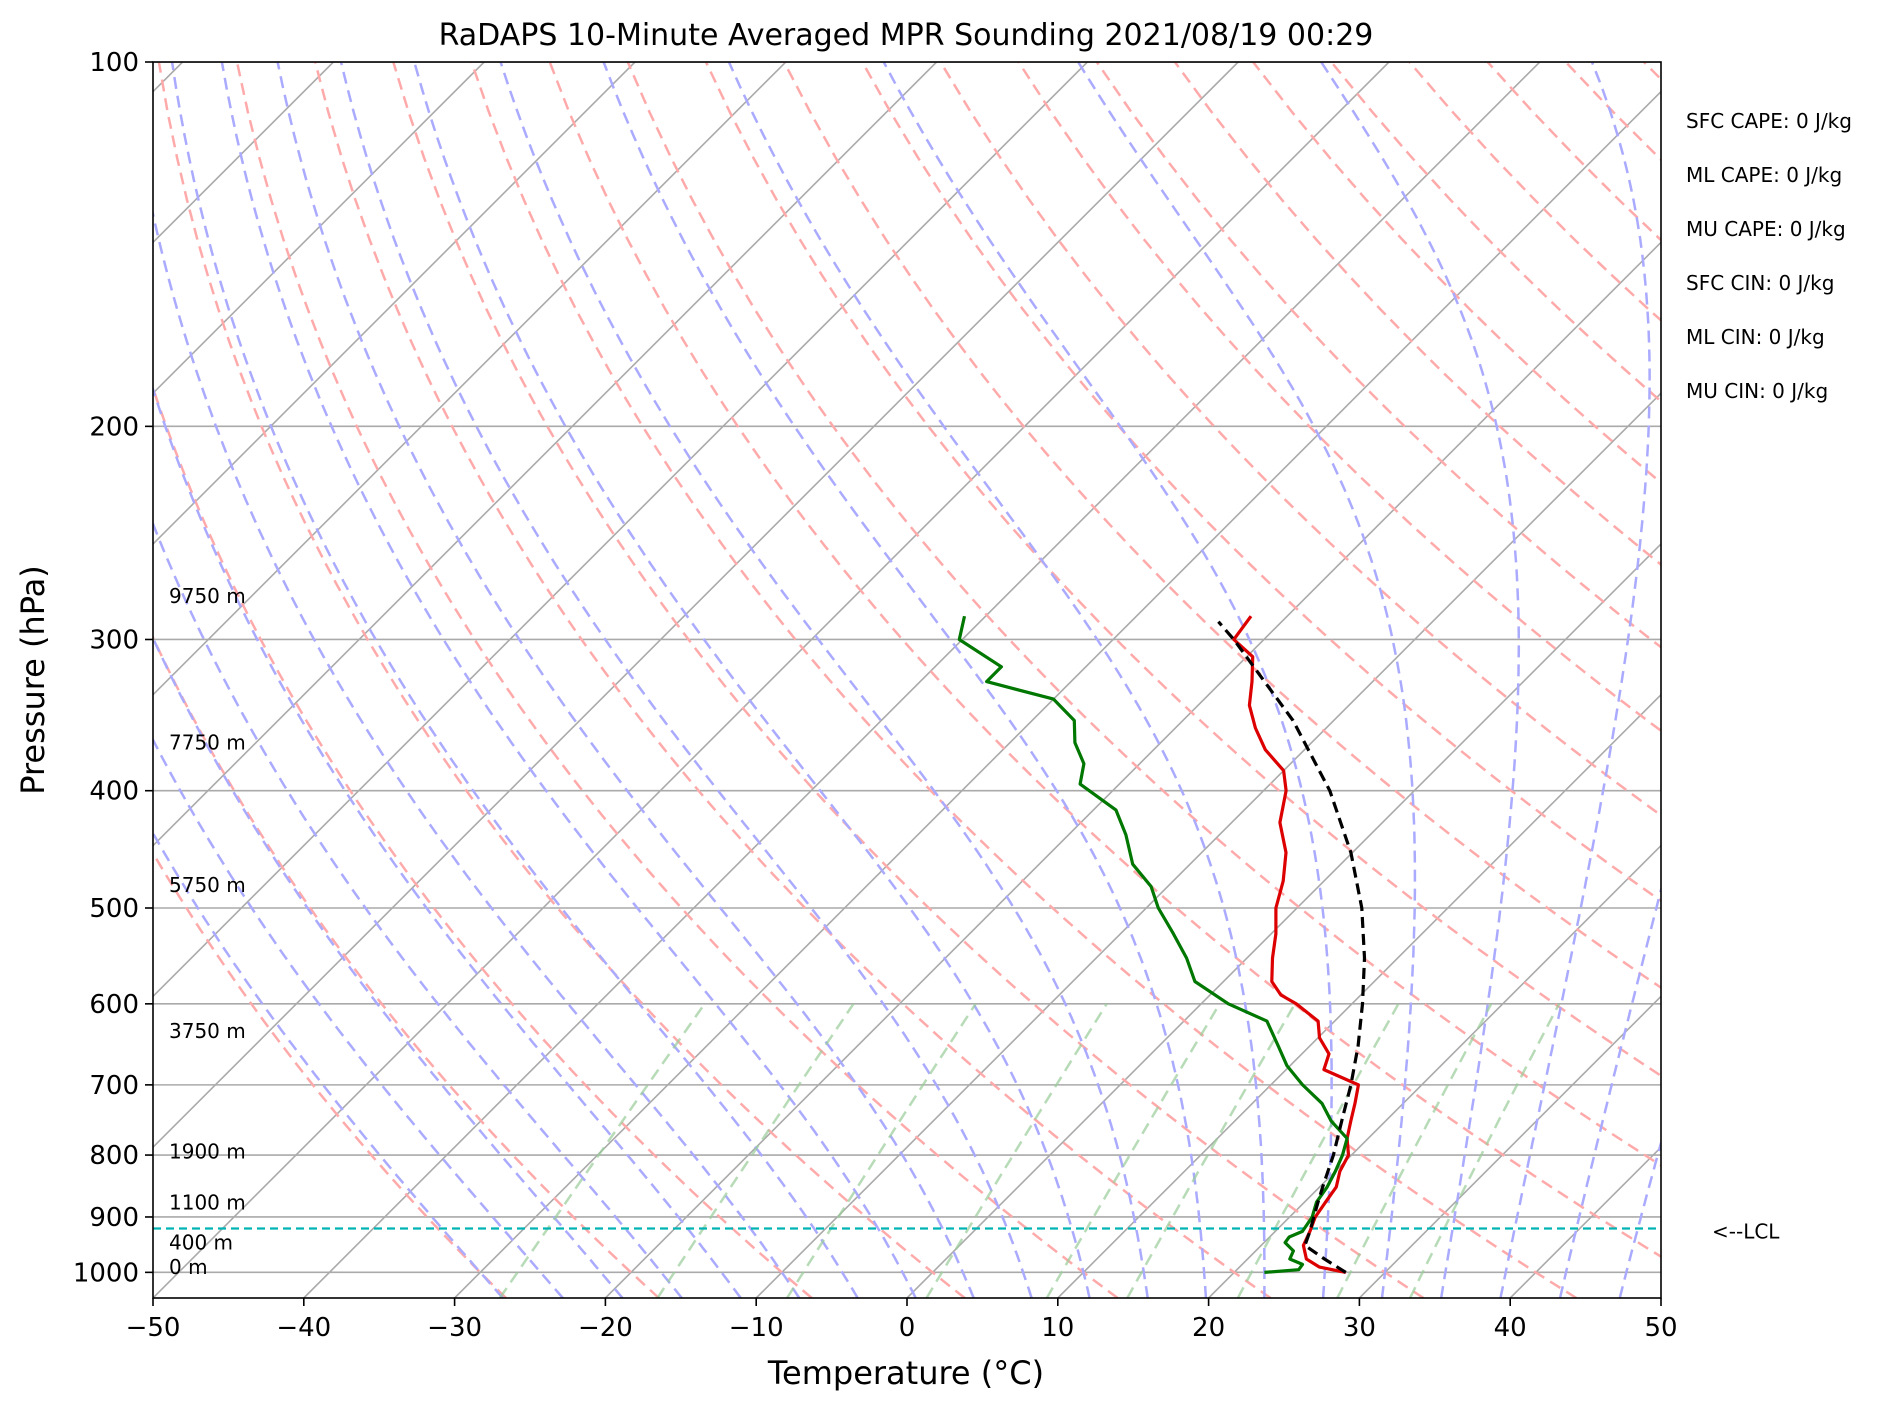 This screenshot has height=1406, width=1882. Describe the element at coordinates (207, 885) in the screenshot. I see `height-label: 5750 m` at that location.